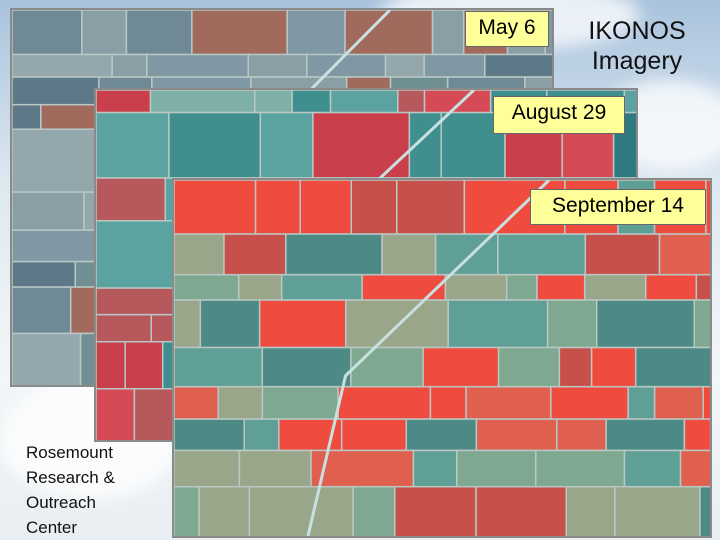 This screenshot has height=540, width=720. I want to click on slide-title: IKONOS Imagery, so click(637, 46).